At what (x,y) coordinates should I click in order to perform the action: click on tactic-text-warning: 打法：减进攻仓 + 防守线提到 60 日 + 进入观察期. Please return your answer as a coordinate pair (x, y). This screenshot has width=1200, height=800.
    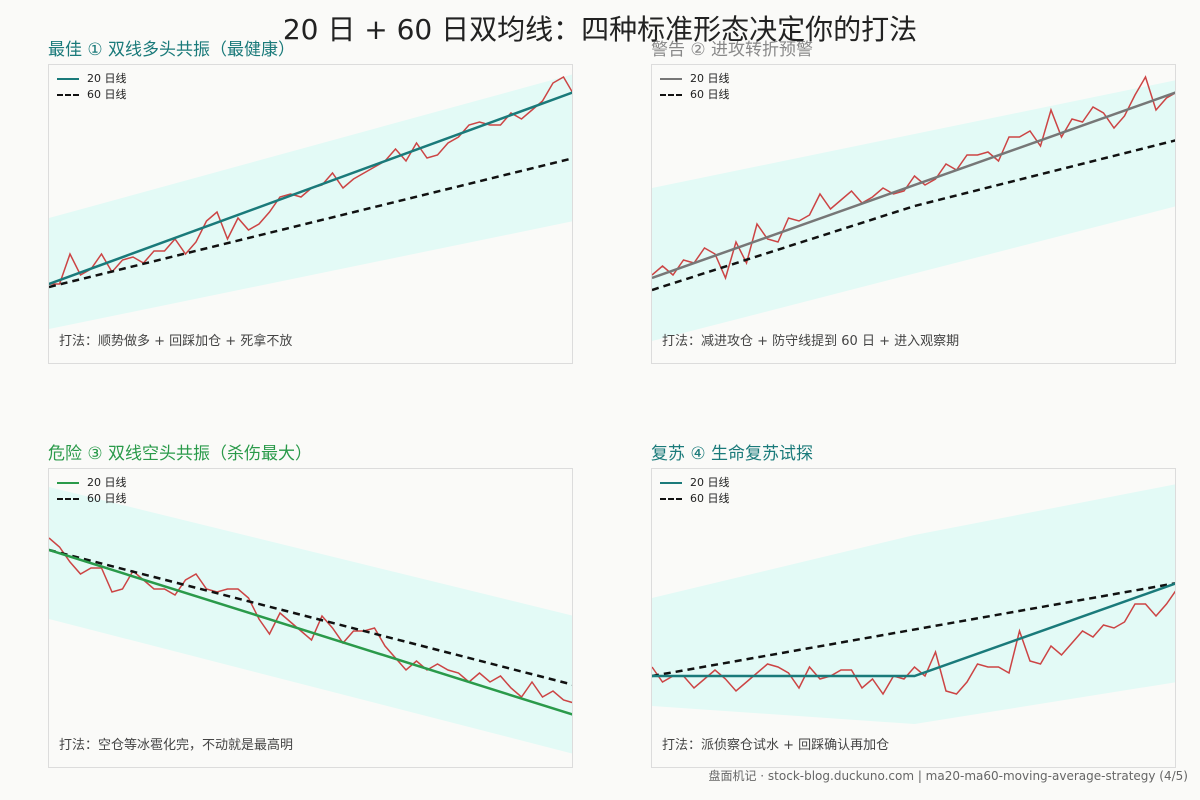
    Looking at the image, I should click on (811, 341).